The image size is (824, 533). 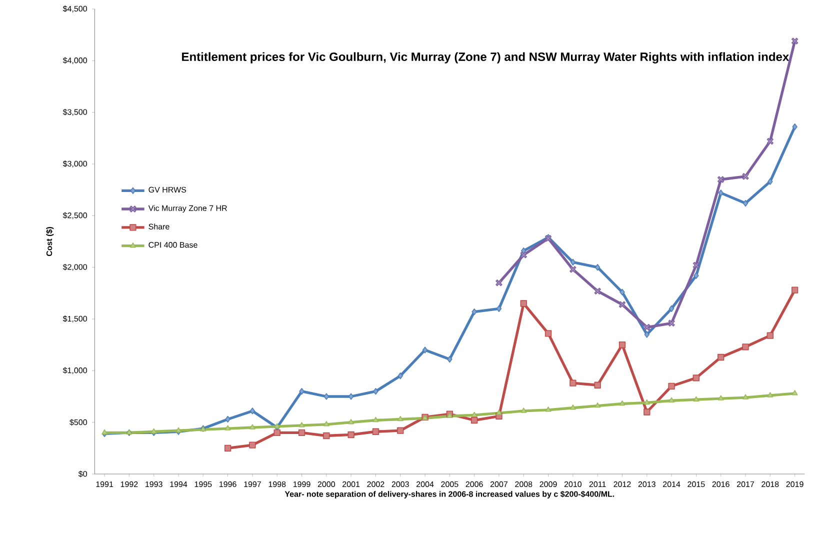 I want to click on y-tick-label: $4,500, so click(x=74, y=9).